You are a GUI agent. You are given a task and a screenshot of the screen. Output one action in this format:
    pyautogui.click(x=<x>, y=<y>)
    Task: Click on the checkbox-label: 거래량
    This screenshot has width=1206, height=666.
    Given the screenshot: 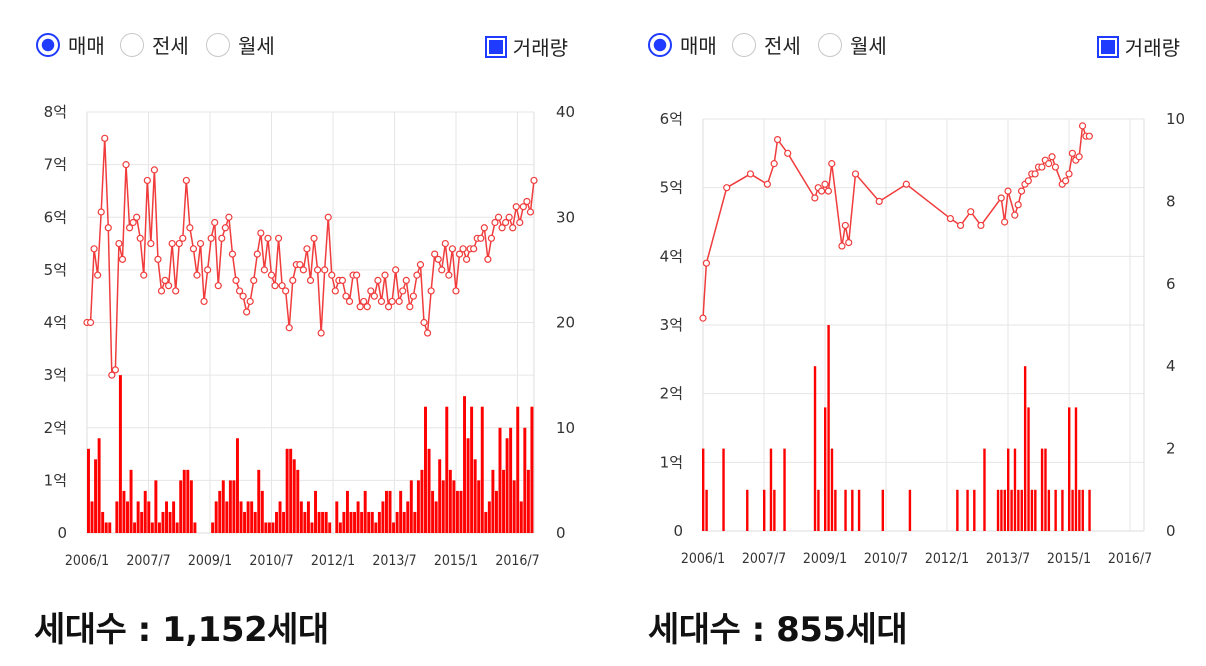 What is the action you would take?
    pyautogui.click(x=1152, y=48)
    